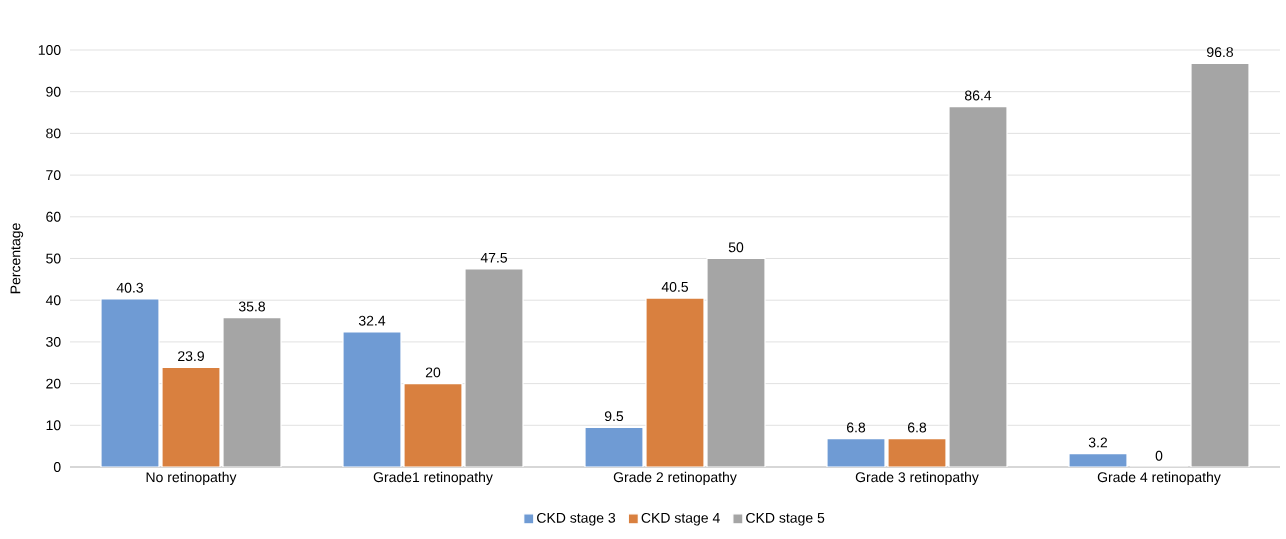 This screenshot has height=539, width=1286. I want to click on y-tick-label: 0, so click(57, 467).